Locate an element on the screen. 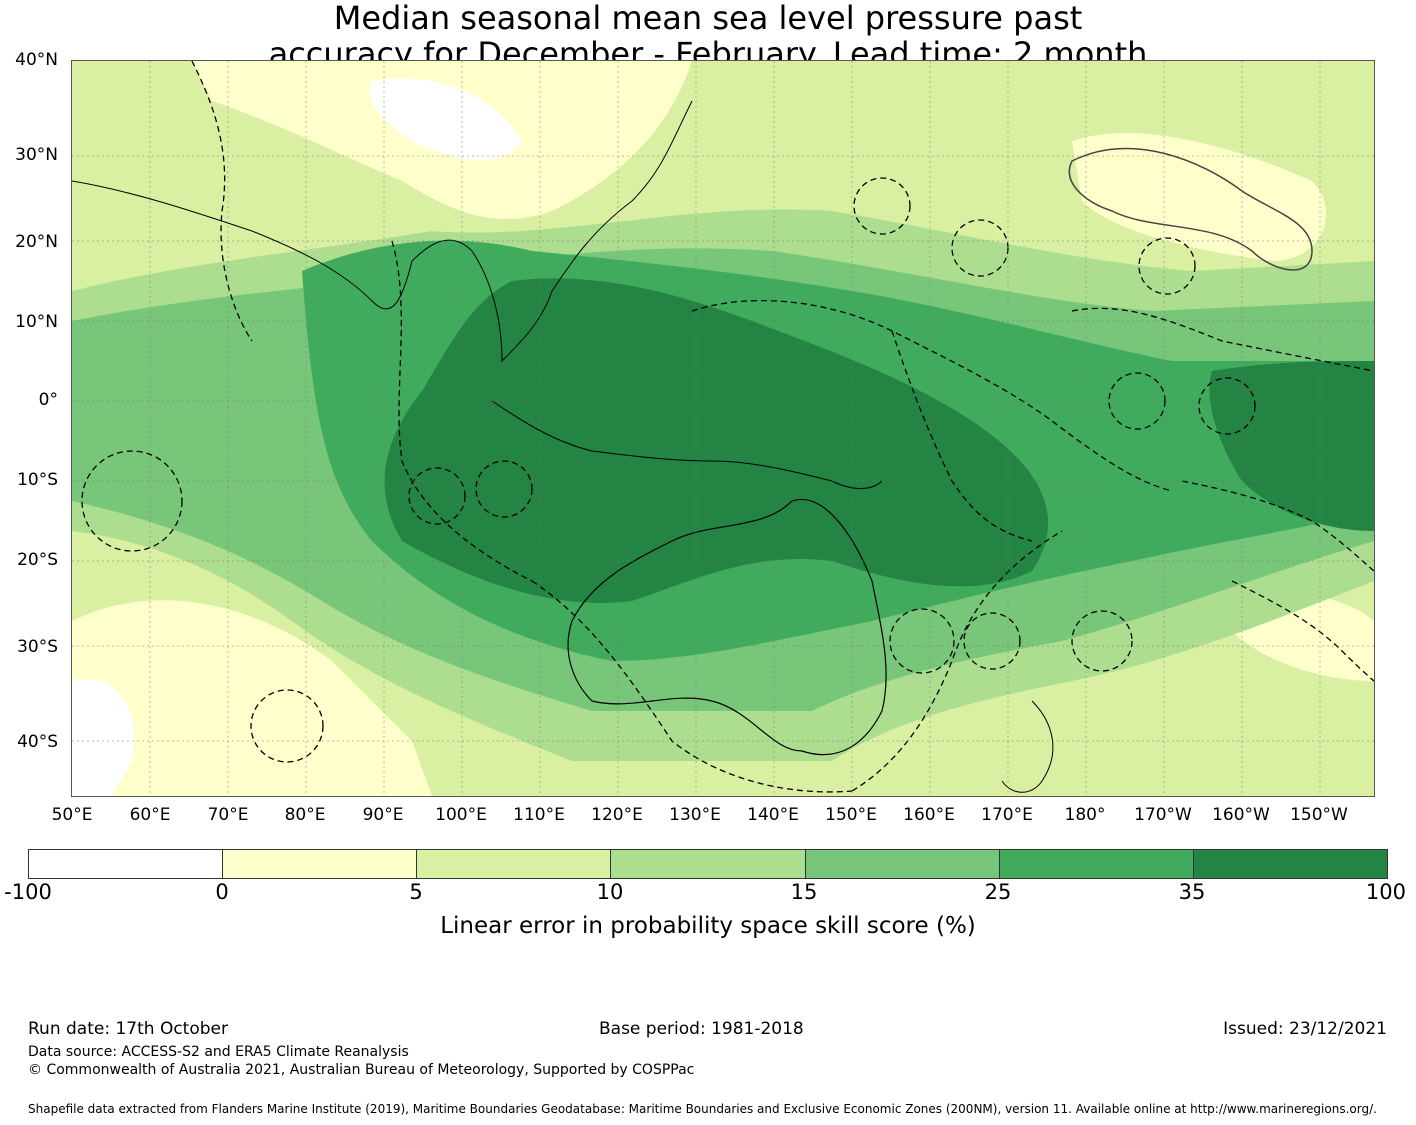 The width and height of the screenshot is (1416, 1125). lat-label-20s: 20°S is located at coordinates (37, 560).